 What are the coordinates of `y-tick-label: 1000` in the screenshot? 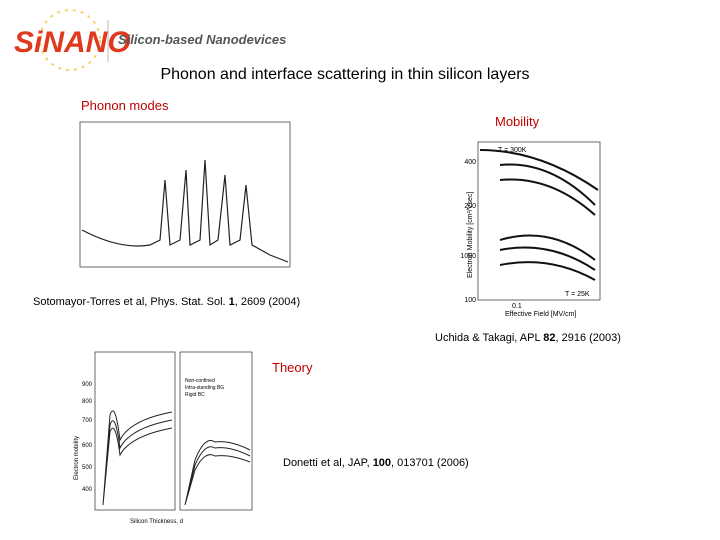 It's located at (468, 256).